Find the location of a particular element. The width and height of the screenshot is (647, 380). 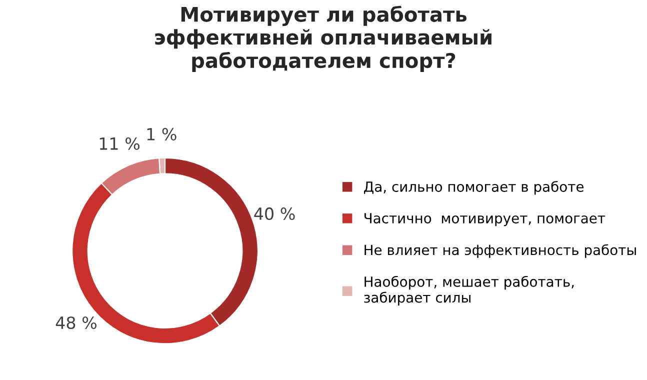

legend-label: Да, сильно помогает в работе is located at coordinates (474, 187).